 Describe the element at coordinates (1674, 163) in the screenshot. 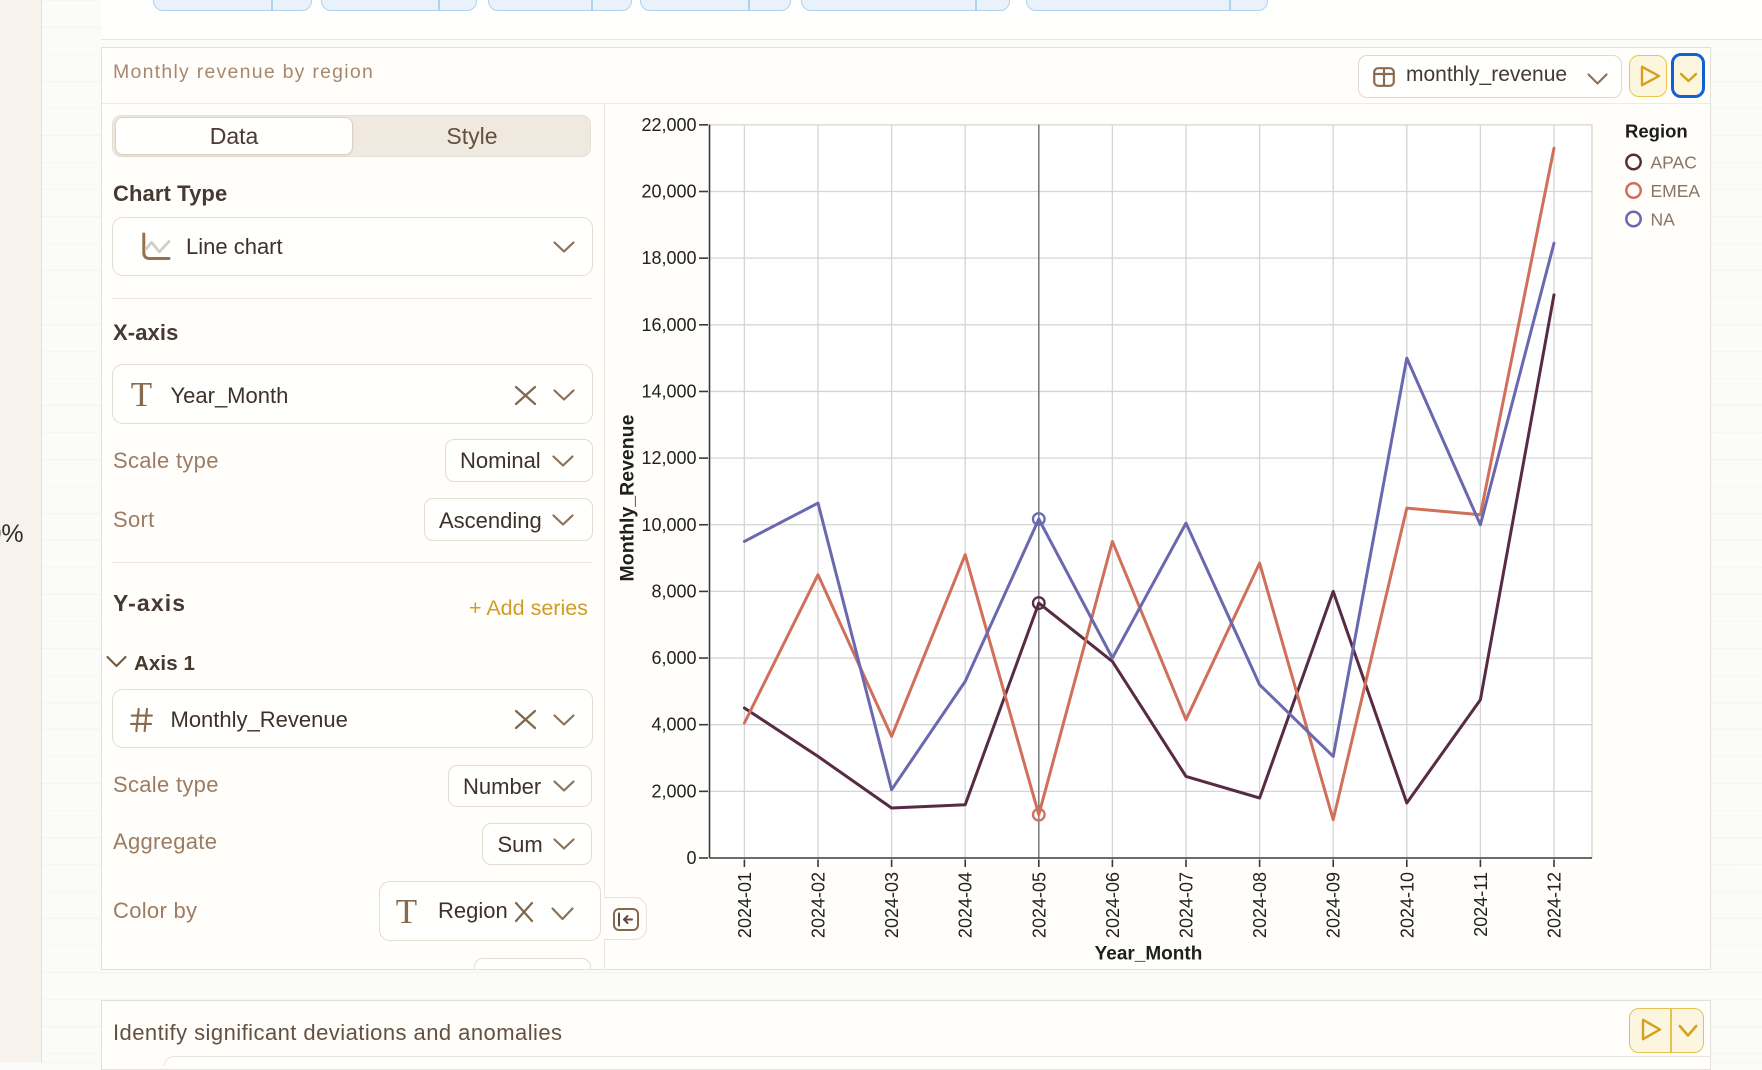

I see `svg-text: APAC` at that location.